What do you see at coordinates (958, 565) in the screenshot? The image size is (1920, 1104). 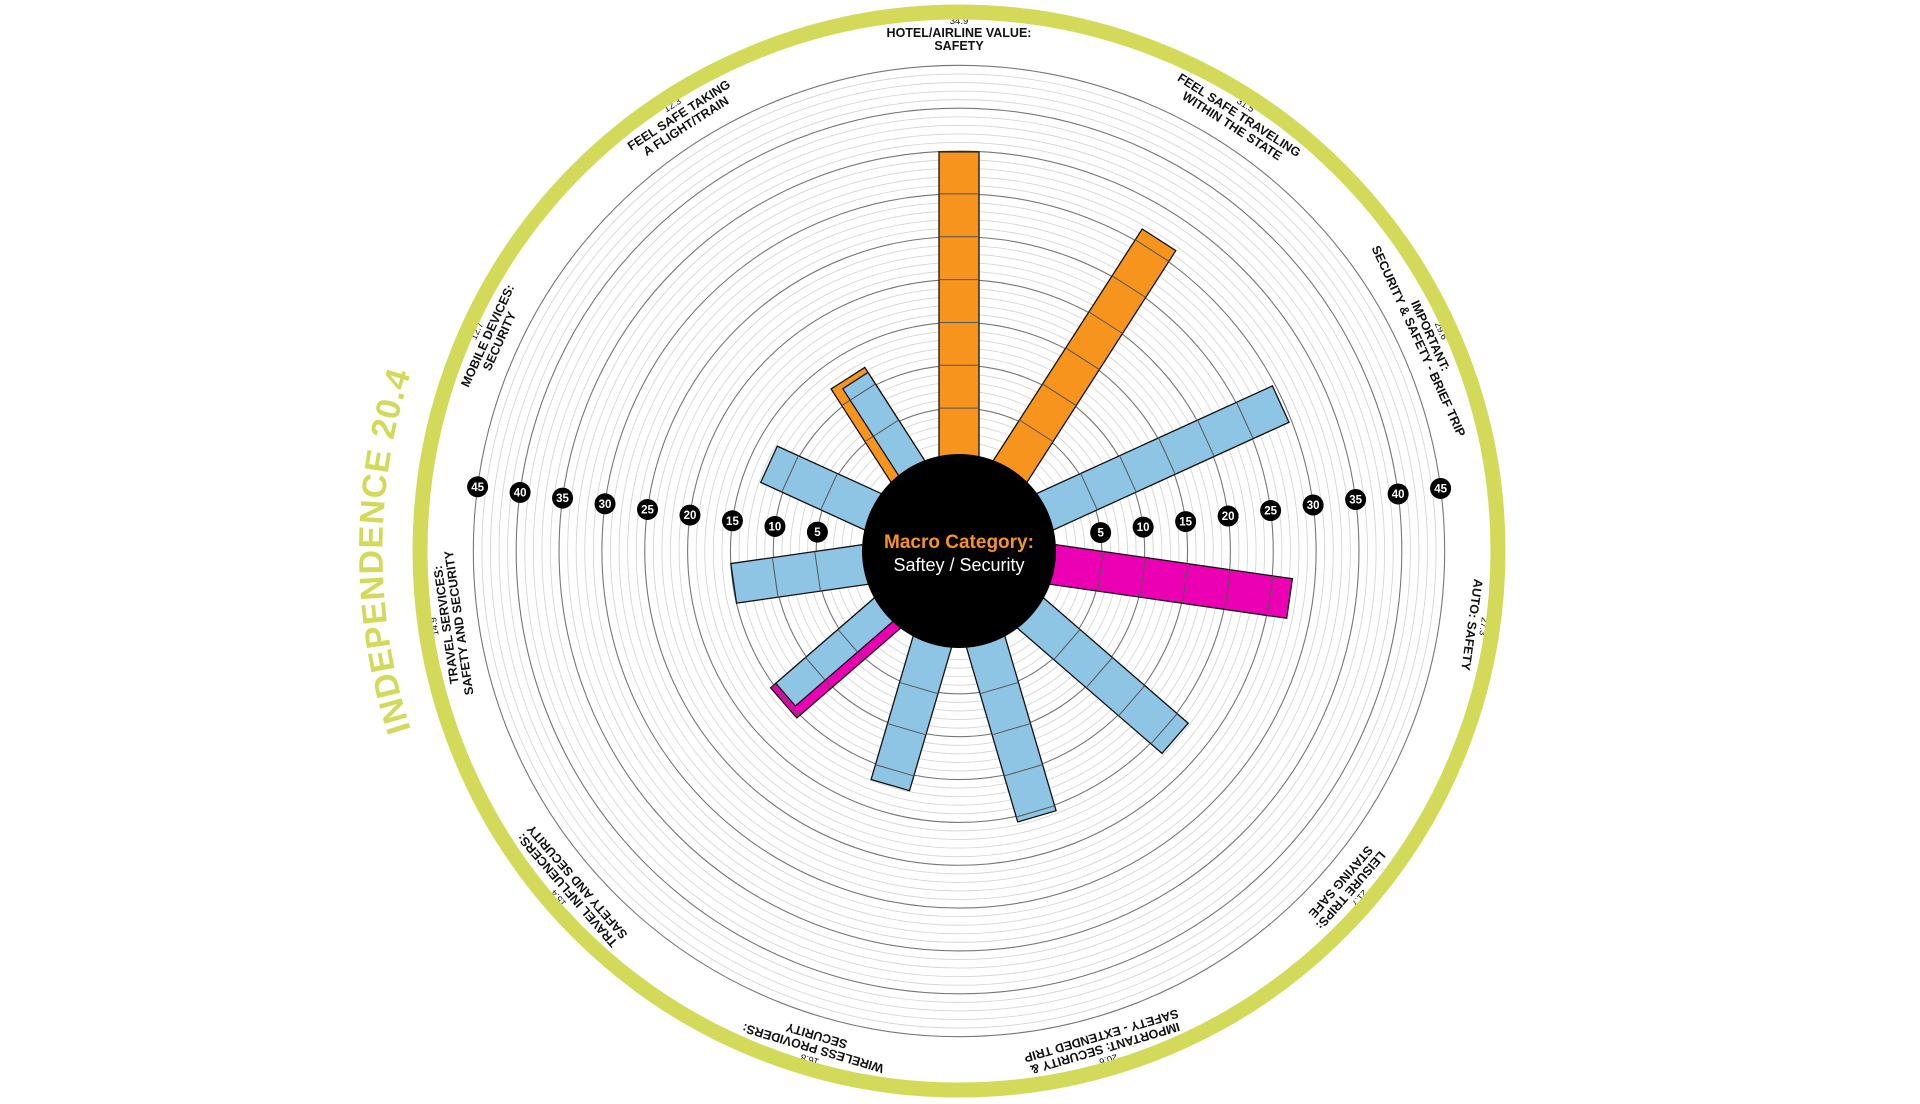 I see `center-subheading: Saftey / Security` at bounding box center [958, 565].